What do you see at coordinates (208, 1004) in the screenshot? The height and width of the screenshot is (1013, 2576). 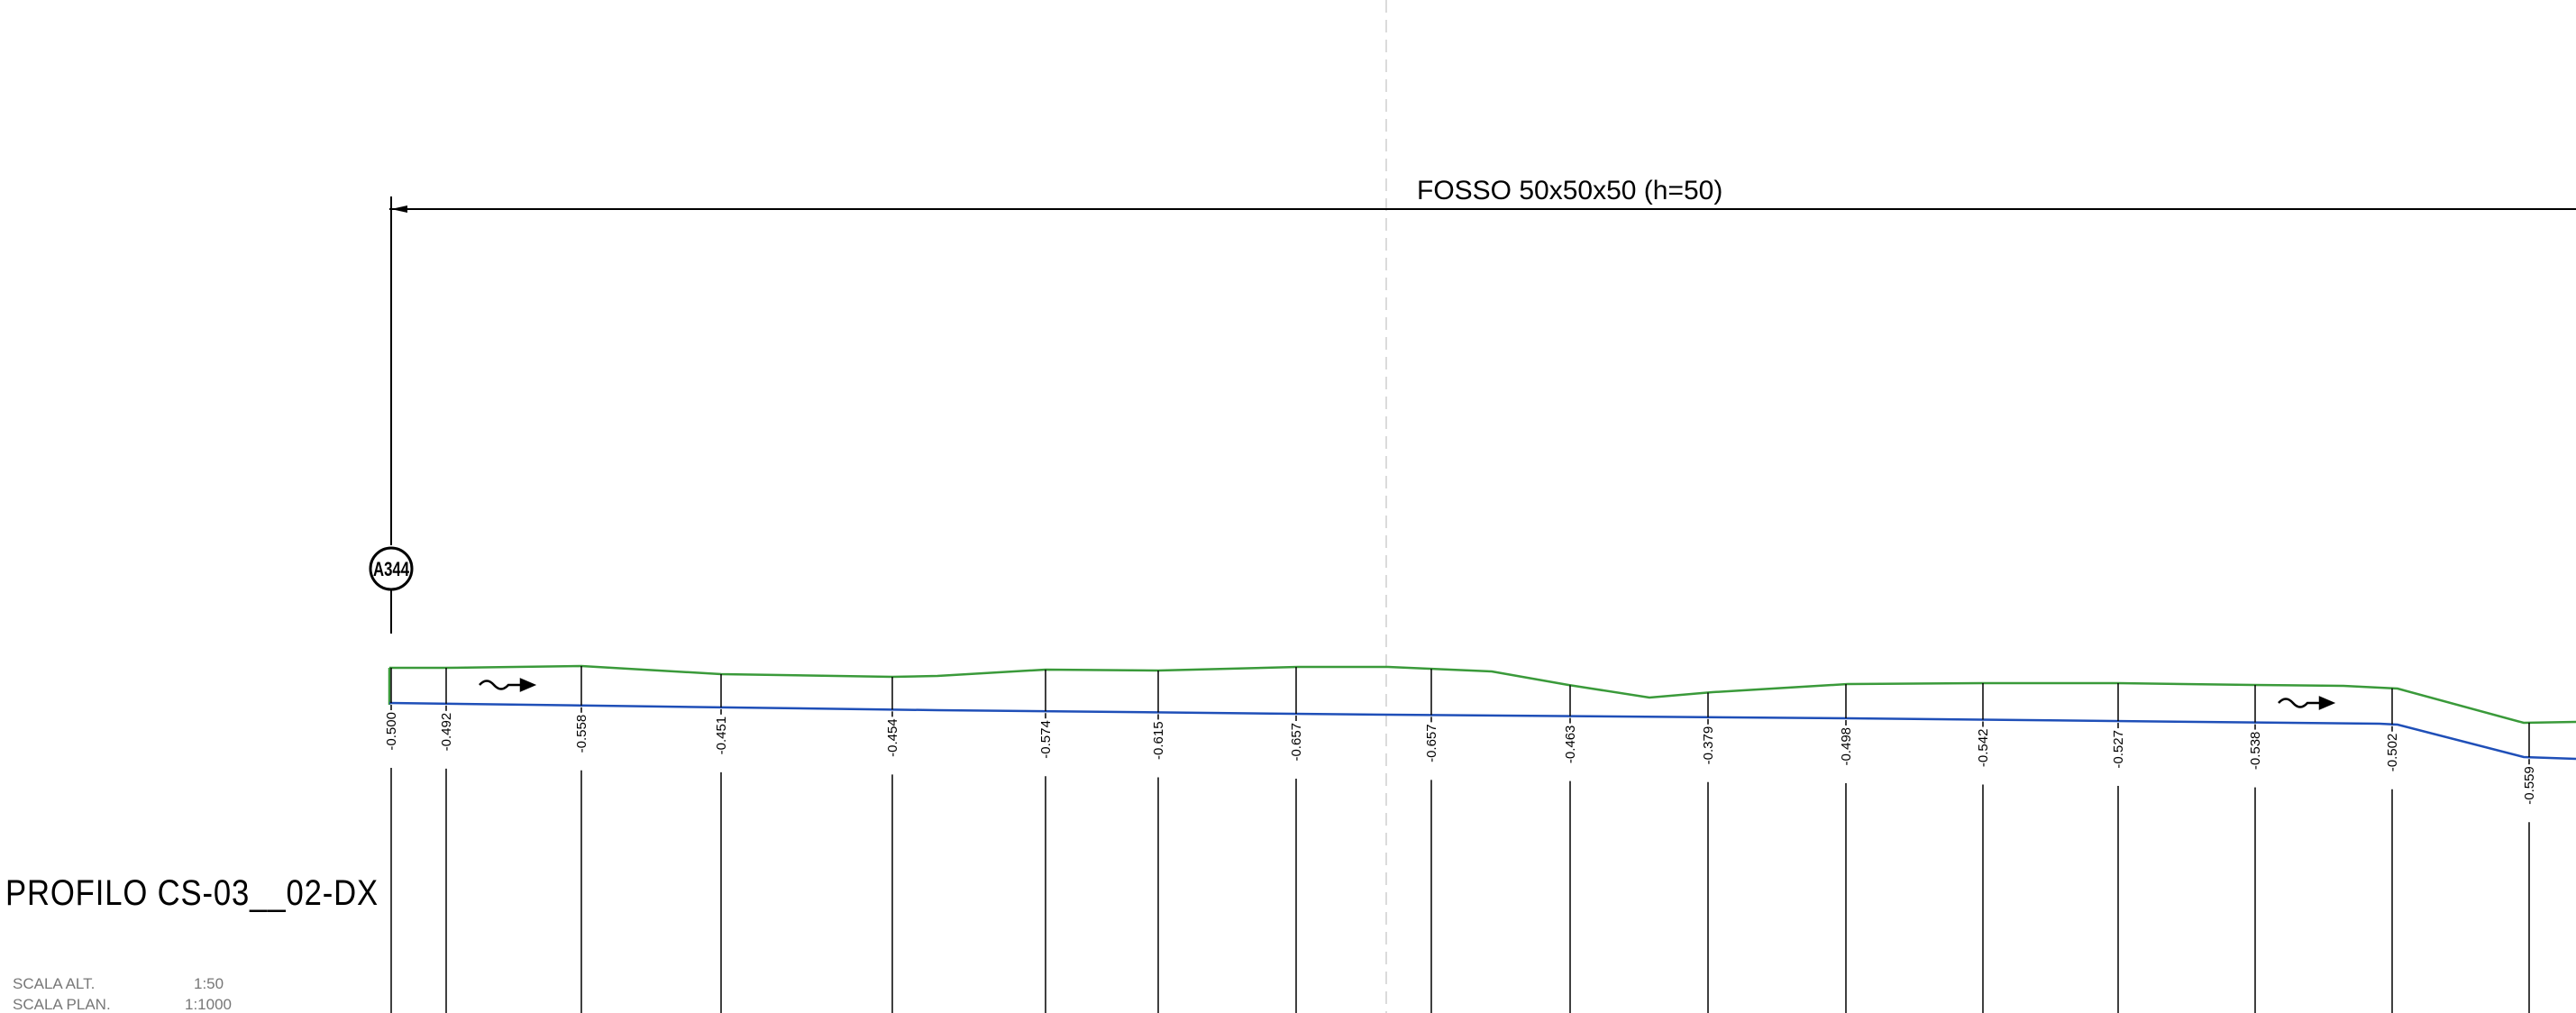 I see `scale-plan-value: 1:1000` at bounding box center [208, 1004].